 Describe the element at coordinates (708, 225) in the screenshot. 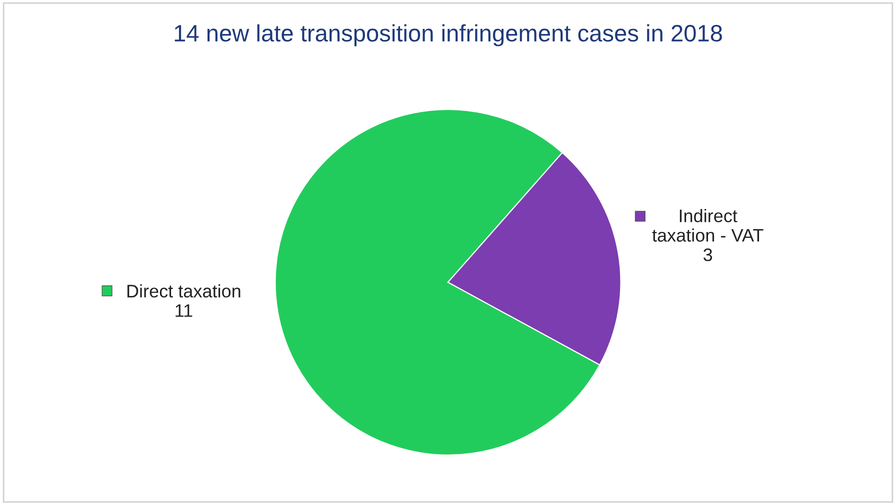

I see `legend-label: Indirect taxation - VAT` at that location.